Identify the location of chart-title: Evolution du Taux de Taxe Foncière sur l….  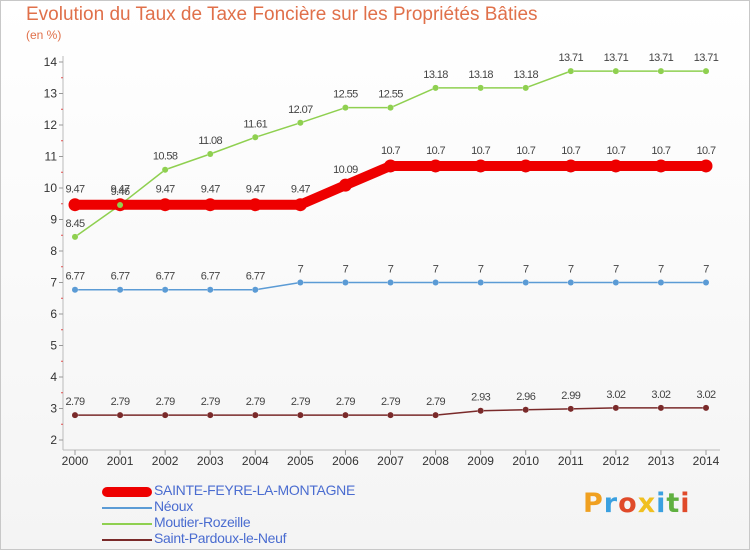
(282, 14).